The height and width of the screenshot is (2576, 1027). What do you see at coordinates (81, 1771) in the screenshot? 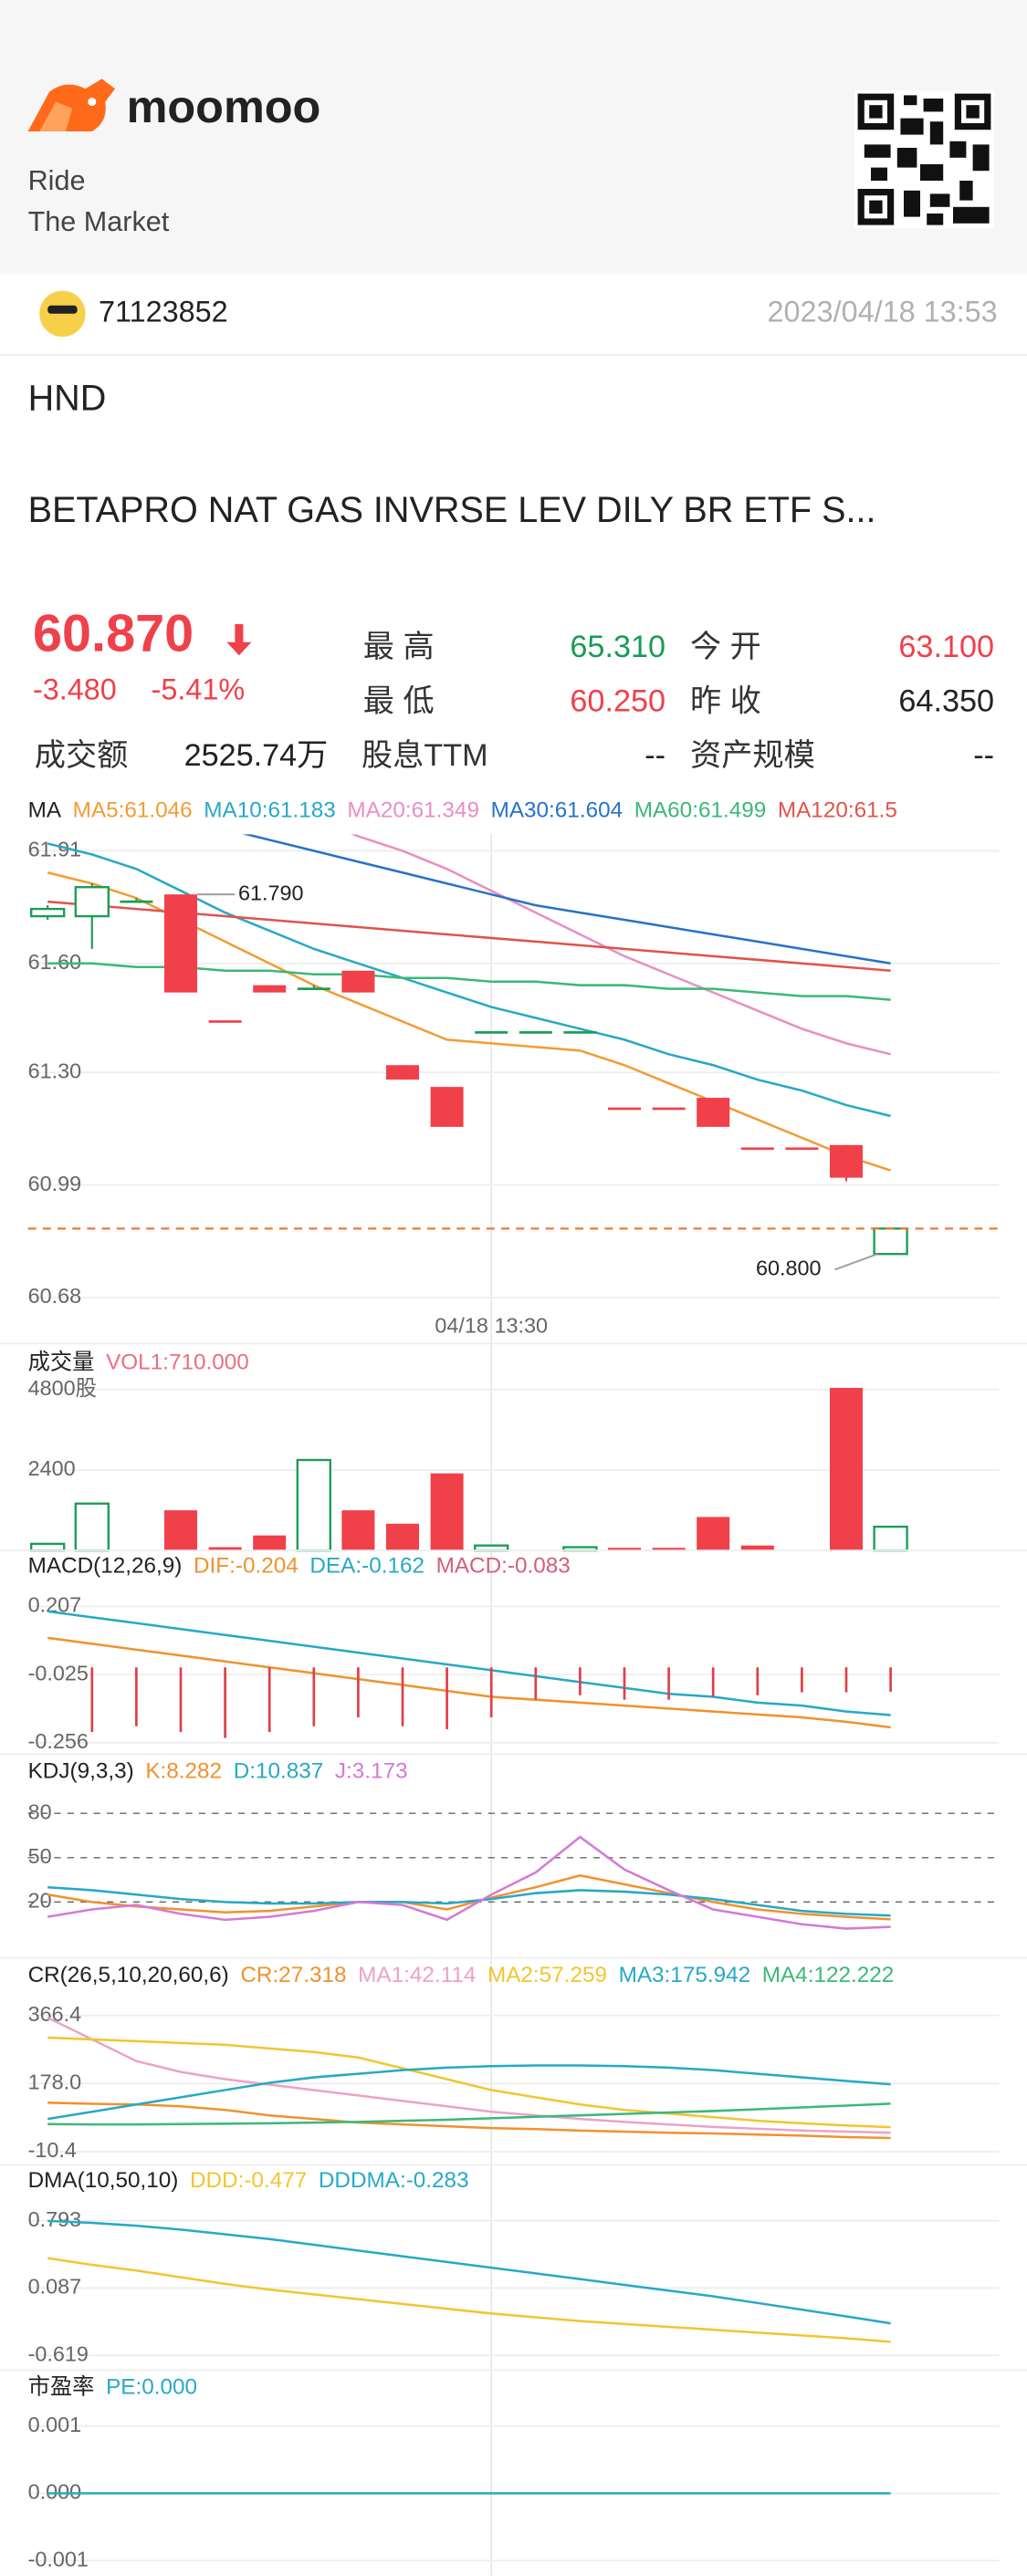
I see `legend-title: KDJ(9,3,3)` at bounding box center [81, 1771].